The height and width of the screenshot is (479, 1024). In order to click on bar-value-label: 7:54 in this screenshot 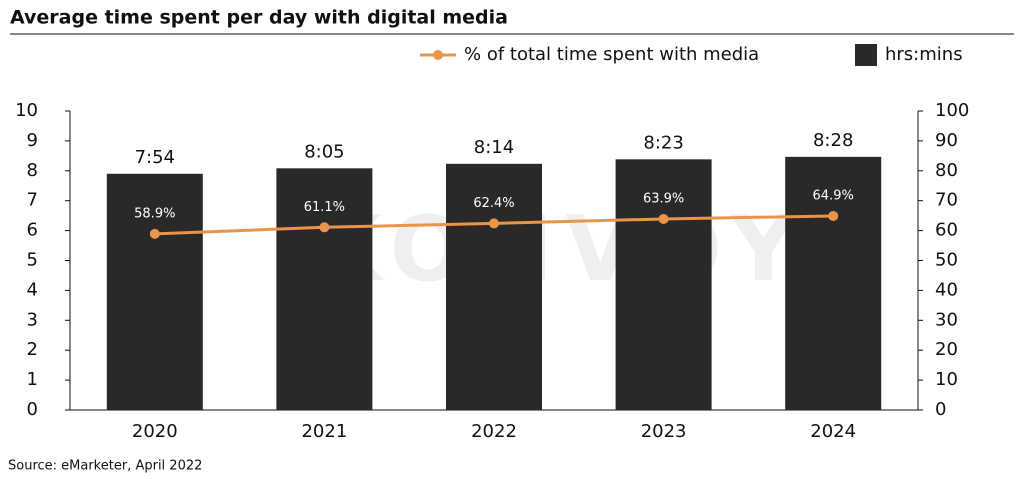, I will do `click(155, 157)`.